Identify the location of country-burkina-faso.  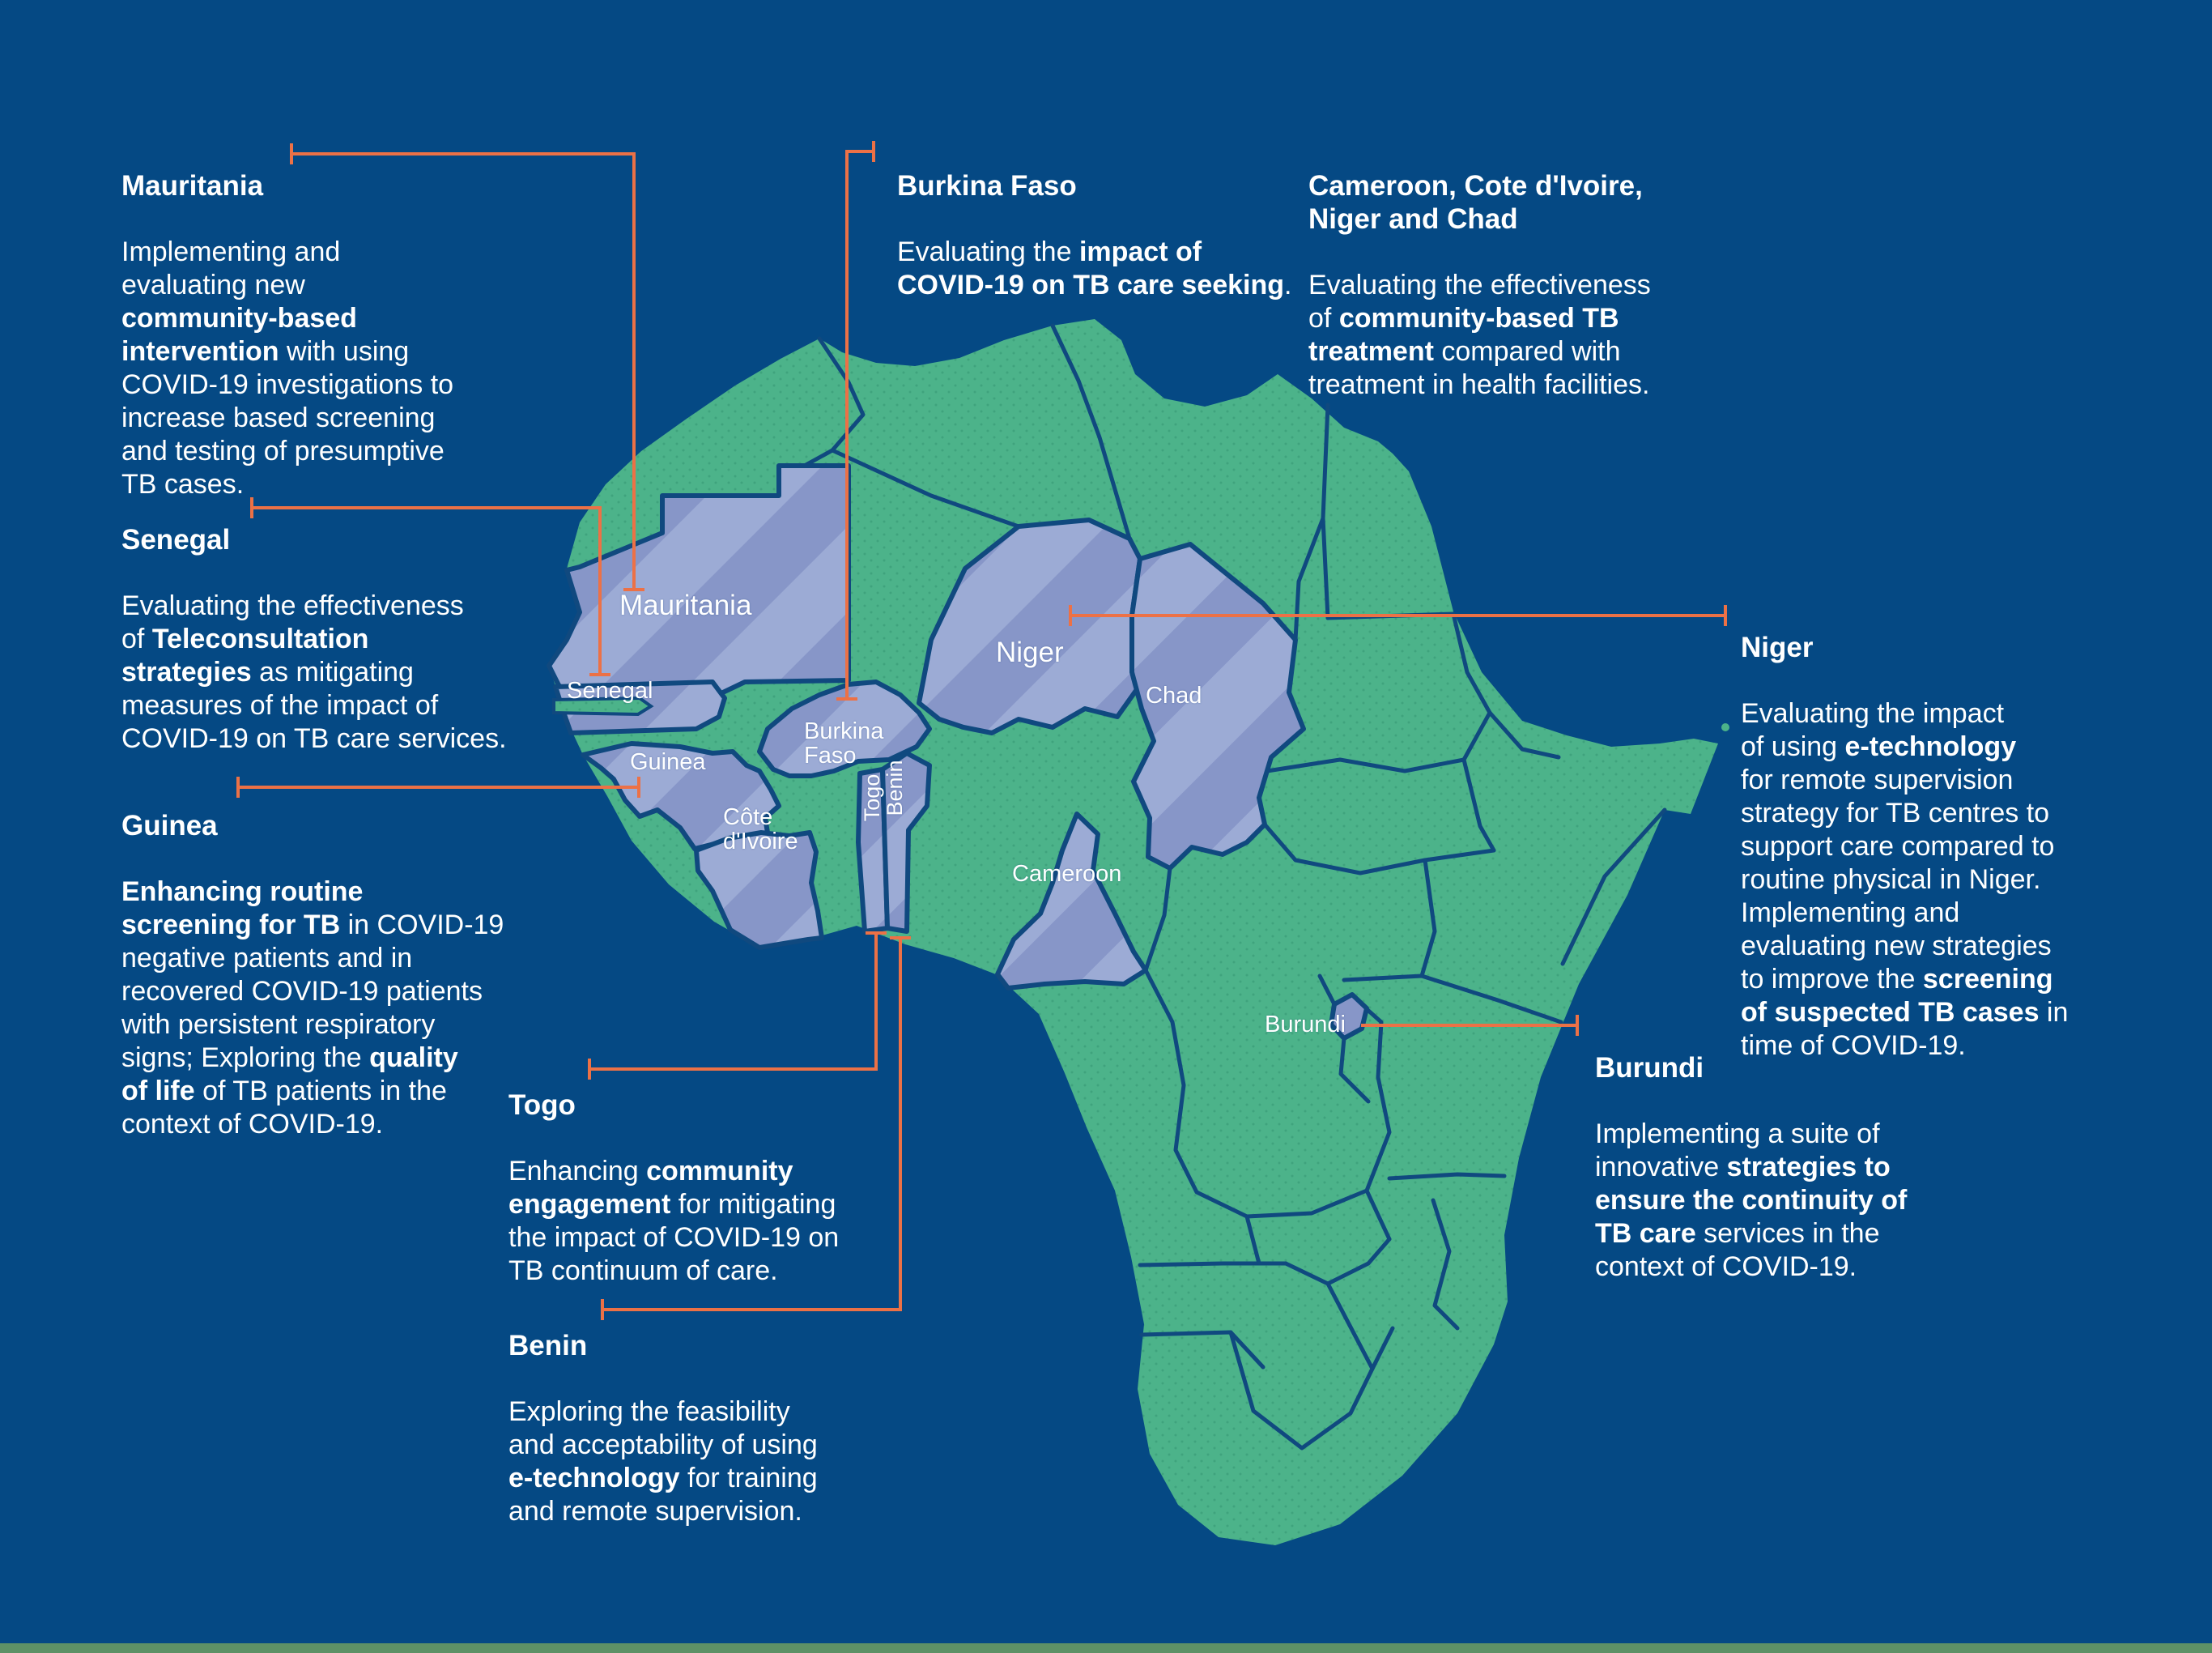
(844, 729).